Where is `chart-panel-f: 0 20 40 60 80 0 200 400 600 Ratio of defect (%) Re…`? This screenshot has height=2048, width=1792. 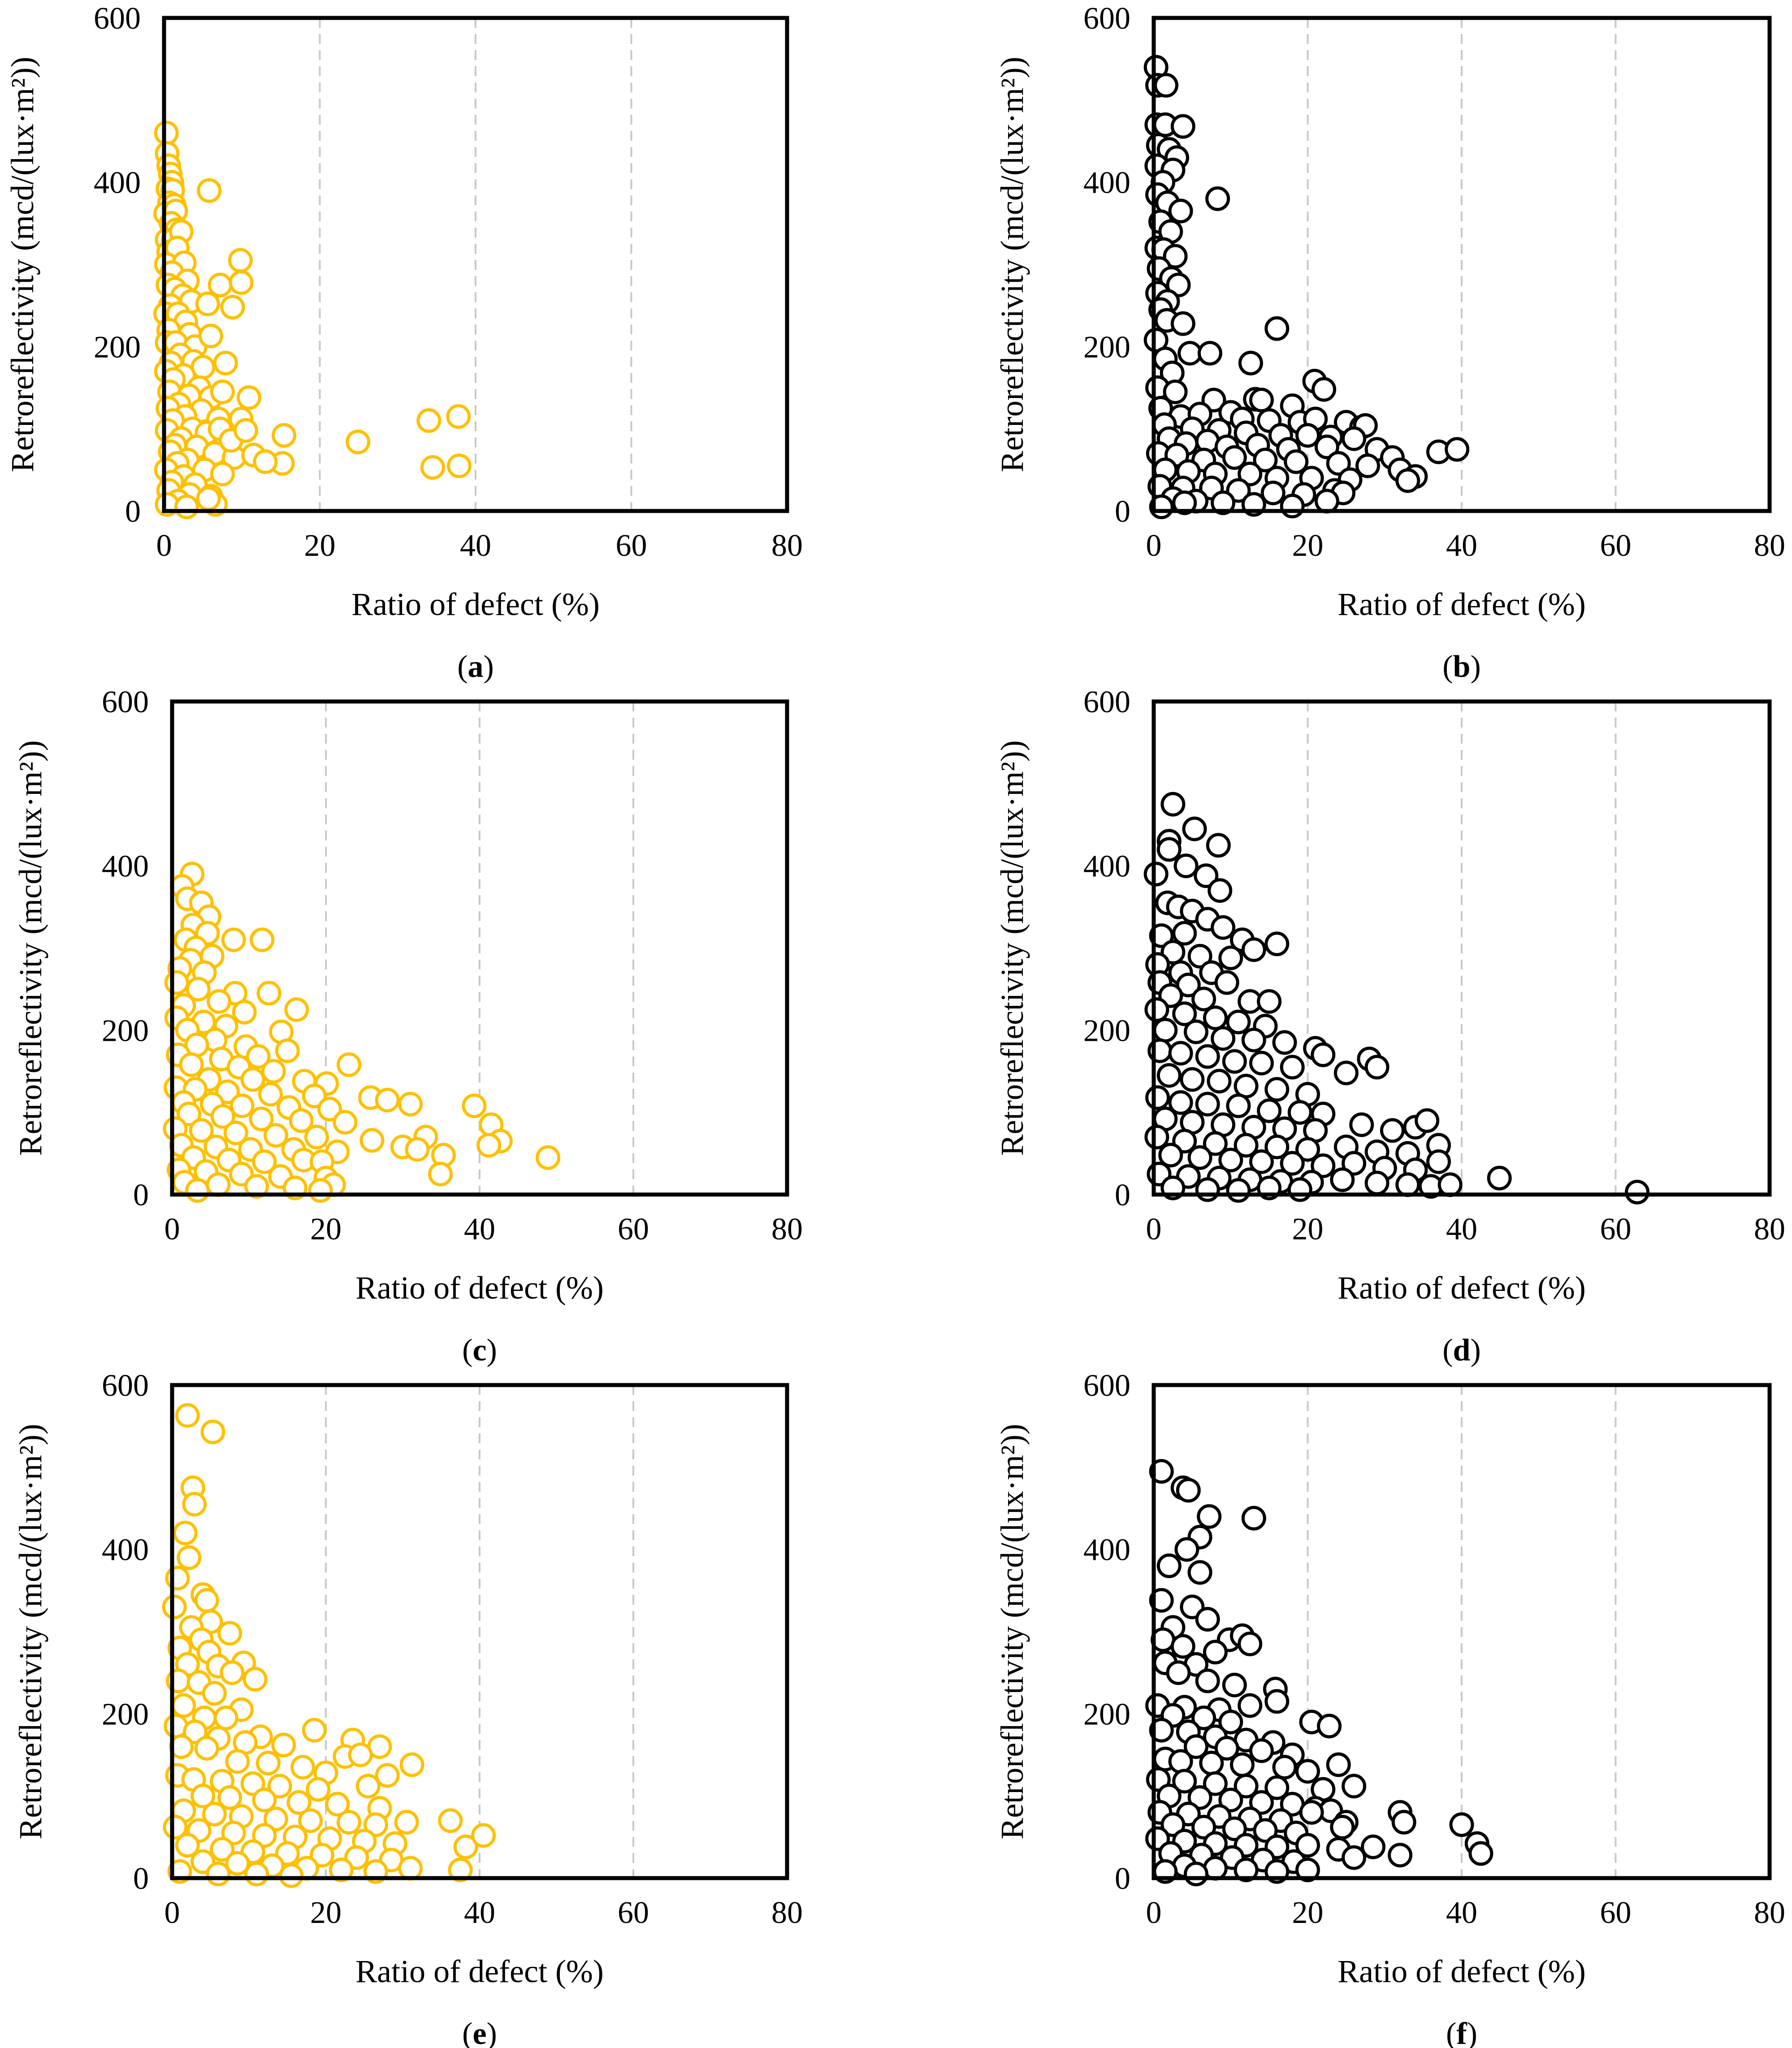
chart-panel-f: 0 20 40 60 80 0 200 400 600 Ratio of defect (%) Re… is located at coordinates (1389, 1708).